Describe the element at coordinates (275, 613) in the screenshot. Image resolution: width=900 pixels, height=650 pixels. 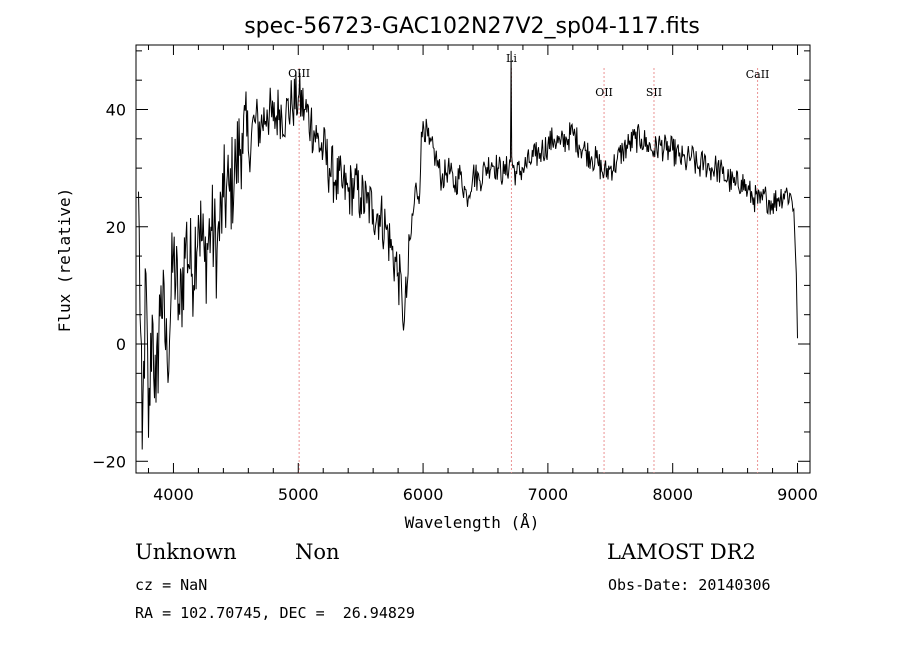
I see `ra-dec: RA = 102.70745, DEC = 26.94829` at that location.